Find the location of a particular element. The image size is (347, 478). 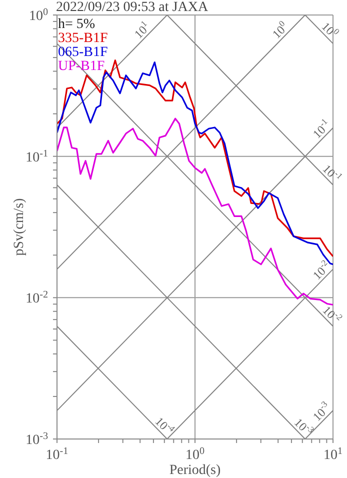

x-tick-label: 10$^{1}$ is located at coordinates (333, 454).